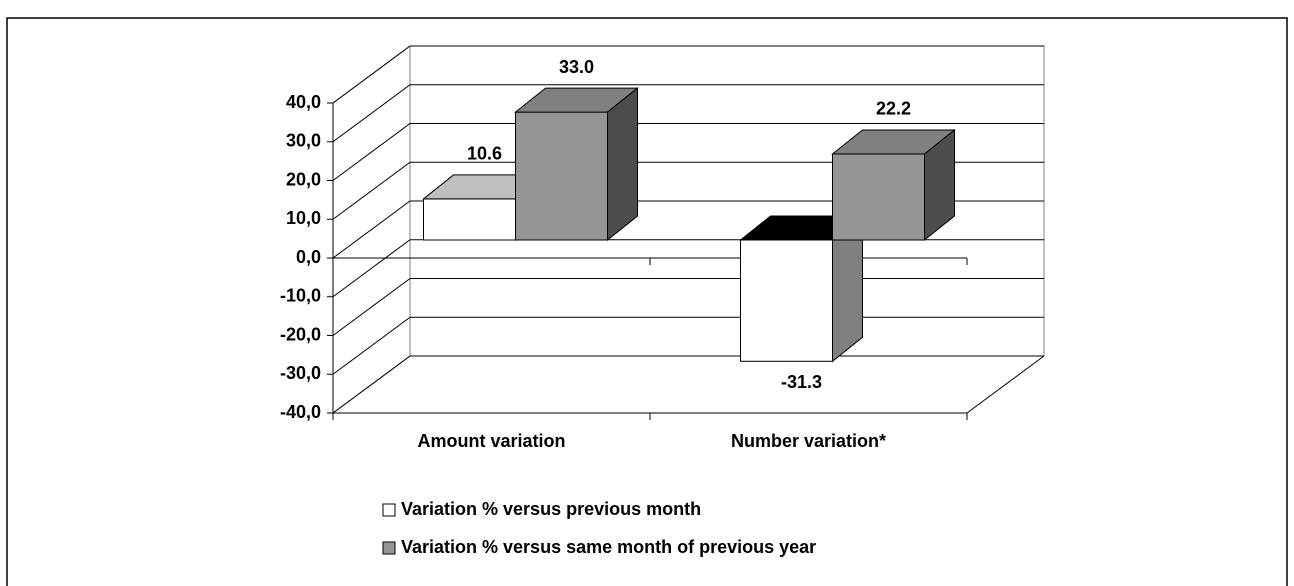  Describe the element at coordinates (893, 109) in the screenshot. I see `data-label: 22.2` at that location.